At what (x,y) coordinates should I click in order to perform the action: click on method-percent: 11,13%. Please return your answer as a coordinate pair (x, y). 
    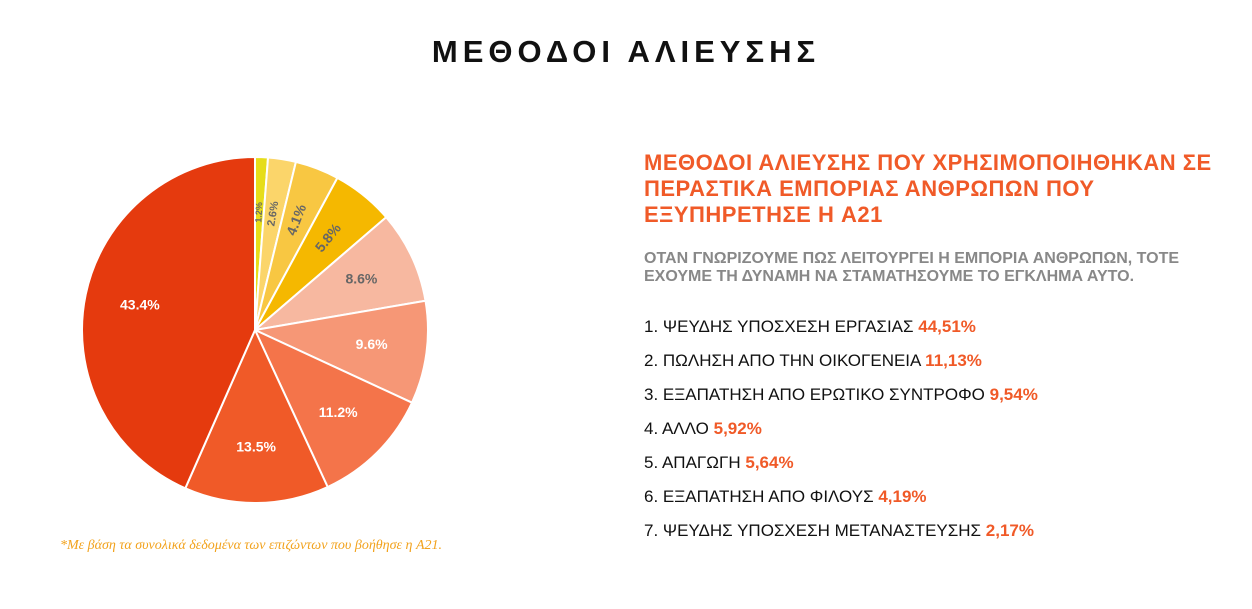
    Looking at the image, I should click on (953, 360).